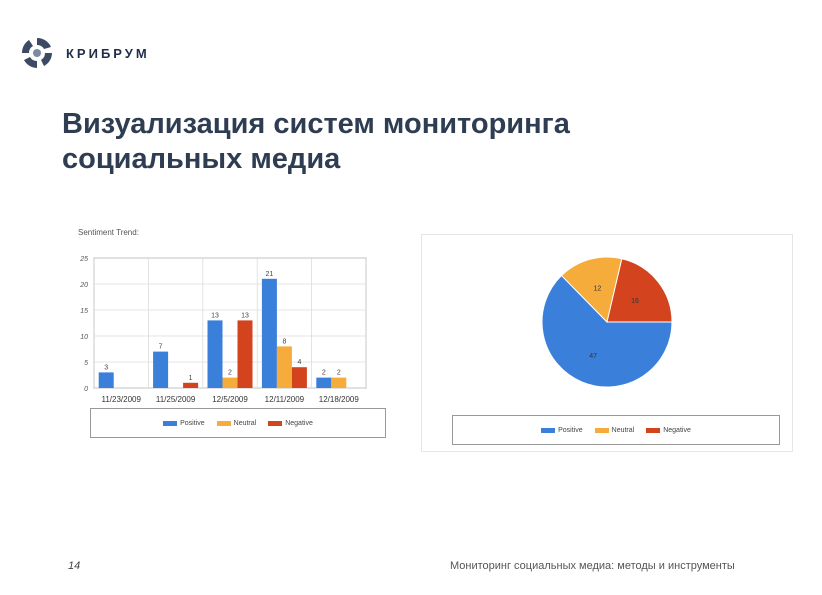  I want to click on pie-chart: 47 12 16, so click(607, 322).